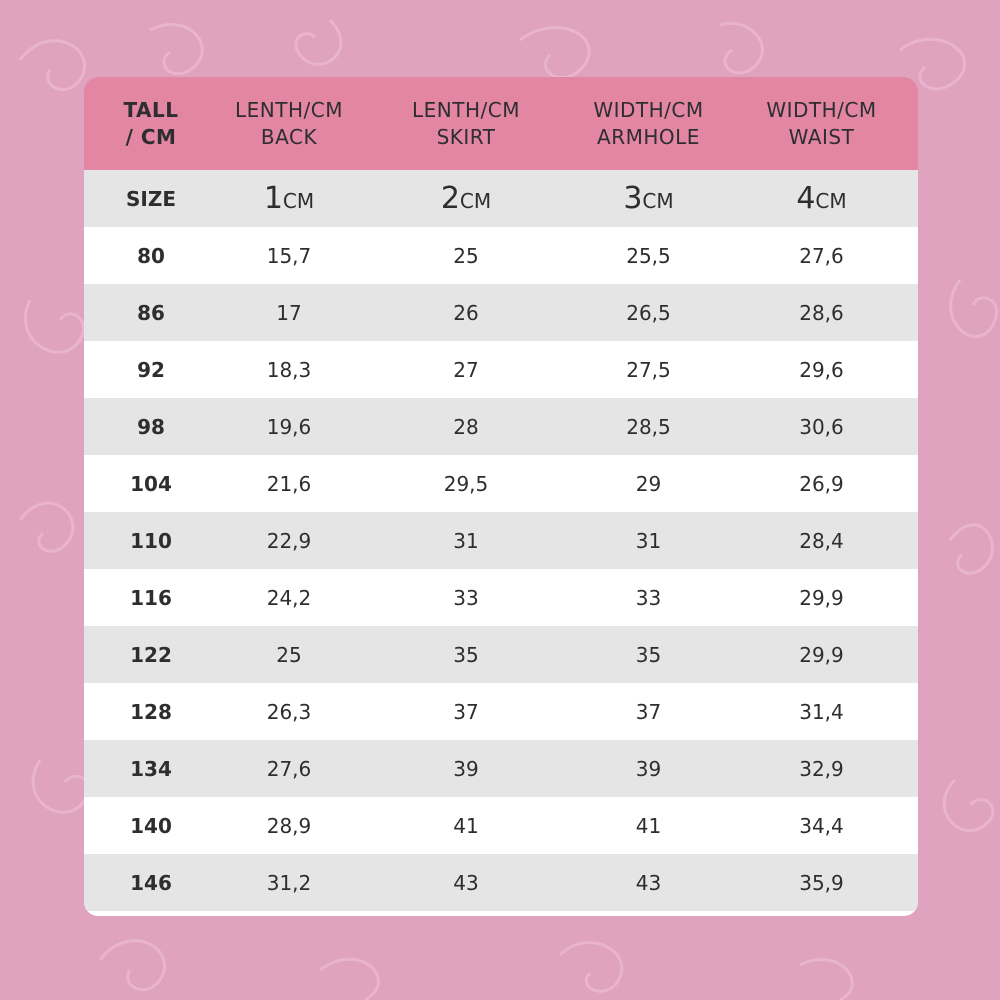 This screenshot has width=1000, height=1000. I want to click on header-line: BACK, so click(289, 136).